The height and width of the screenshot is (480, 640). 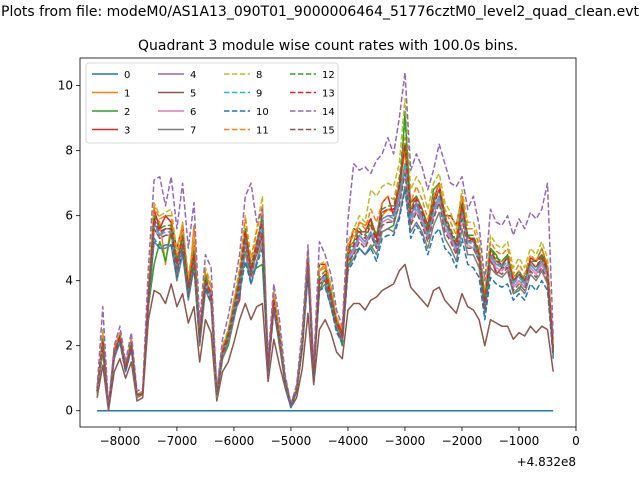 What do you see at coordinates (69, 346) in the screenshot?
I see `y-tick-label: 2` at bounding box center [69, 346].